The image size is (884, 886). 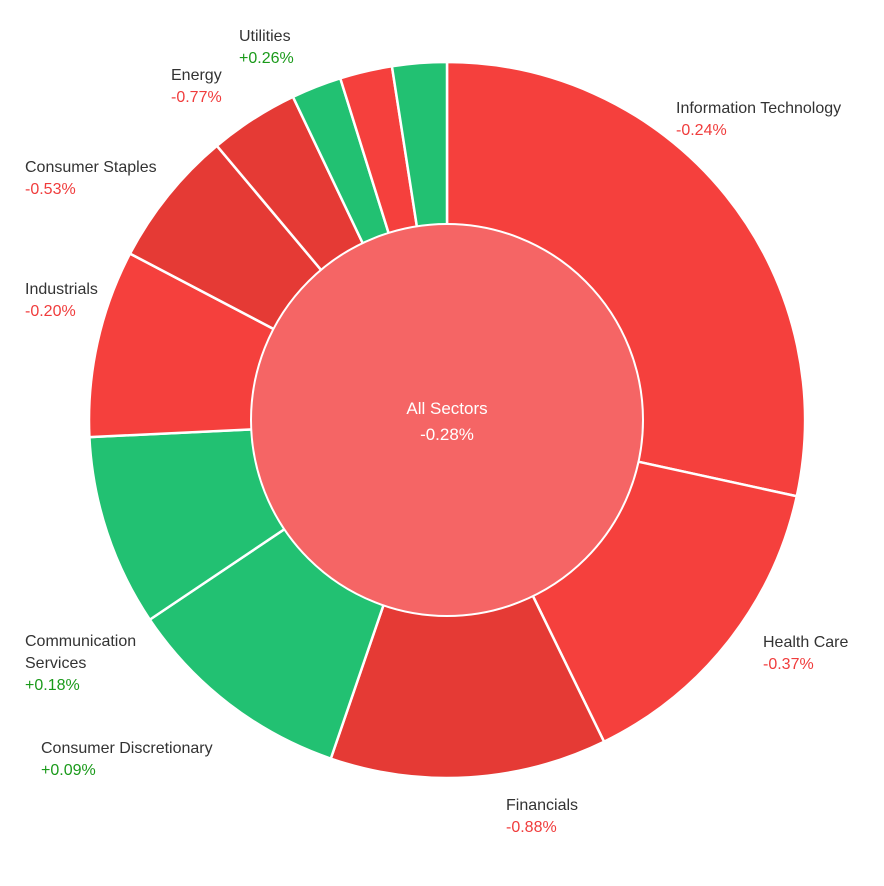 I want to click on segment-change: -0.53%, so click(x=50, y=189).